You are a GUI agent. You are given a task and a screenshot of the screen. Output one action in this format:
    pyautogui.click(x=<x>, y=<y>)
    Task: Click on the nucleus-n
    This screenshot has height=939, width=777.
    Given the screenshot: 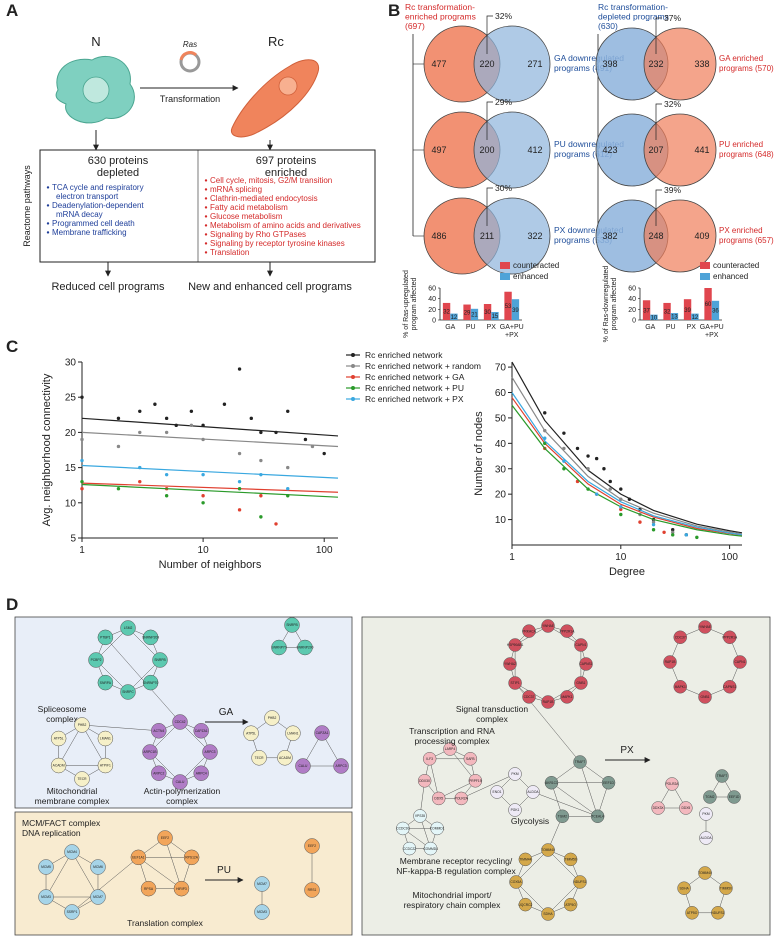 What is the action you would take?
    pyautogui.click(x=96, y=90)
    